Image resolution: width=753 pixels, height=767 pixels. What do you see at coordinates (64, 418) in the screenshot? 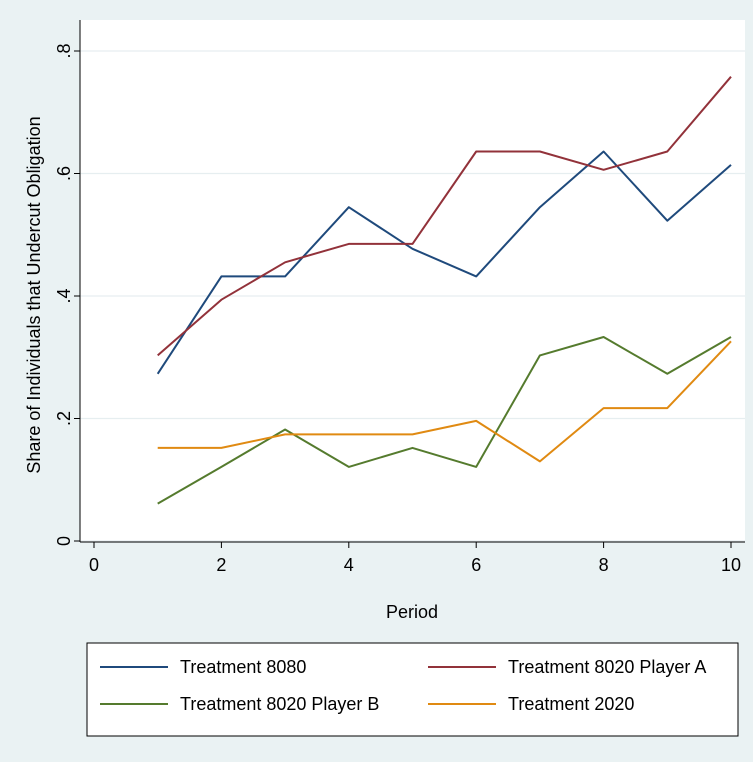
I see `y-tick-label-1: .2` at bounding box center [64, 418].